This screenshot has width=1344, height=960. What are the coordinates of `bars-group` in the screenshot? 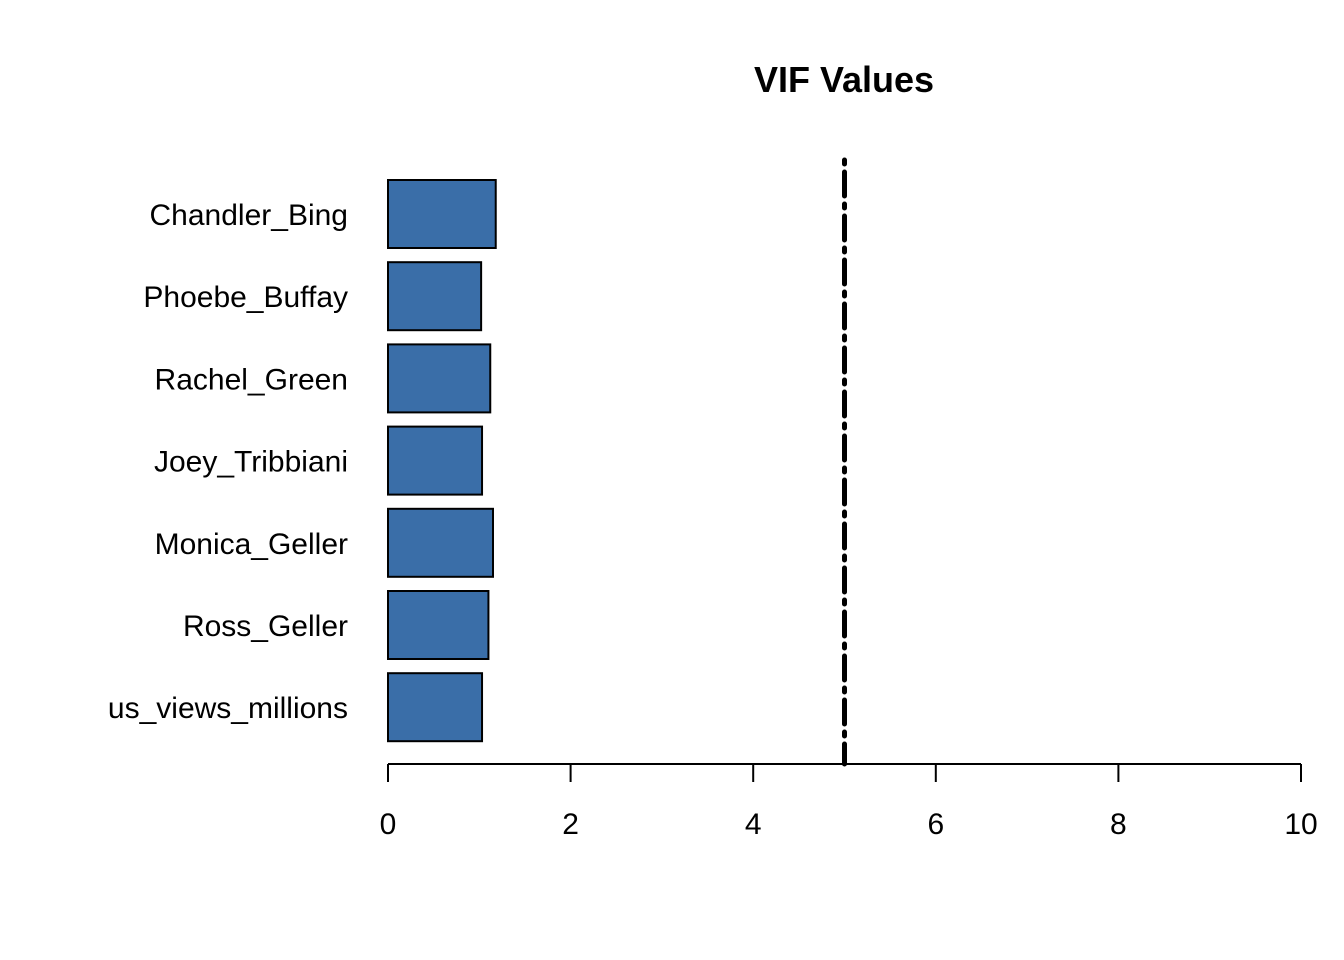 It's located at (442, 461).